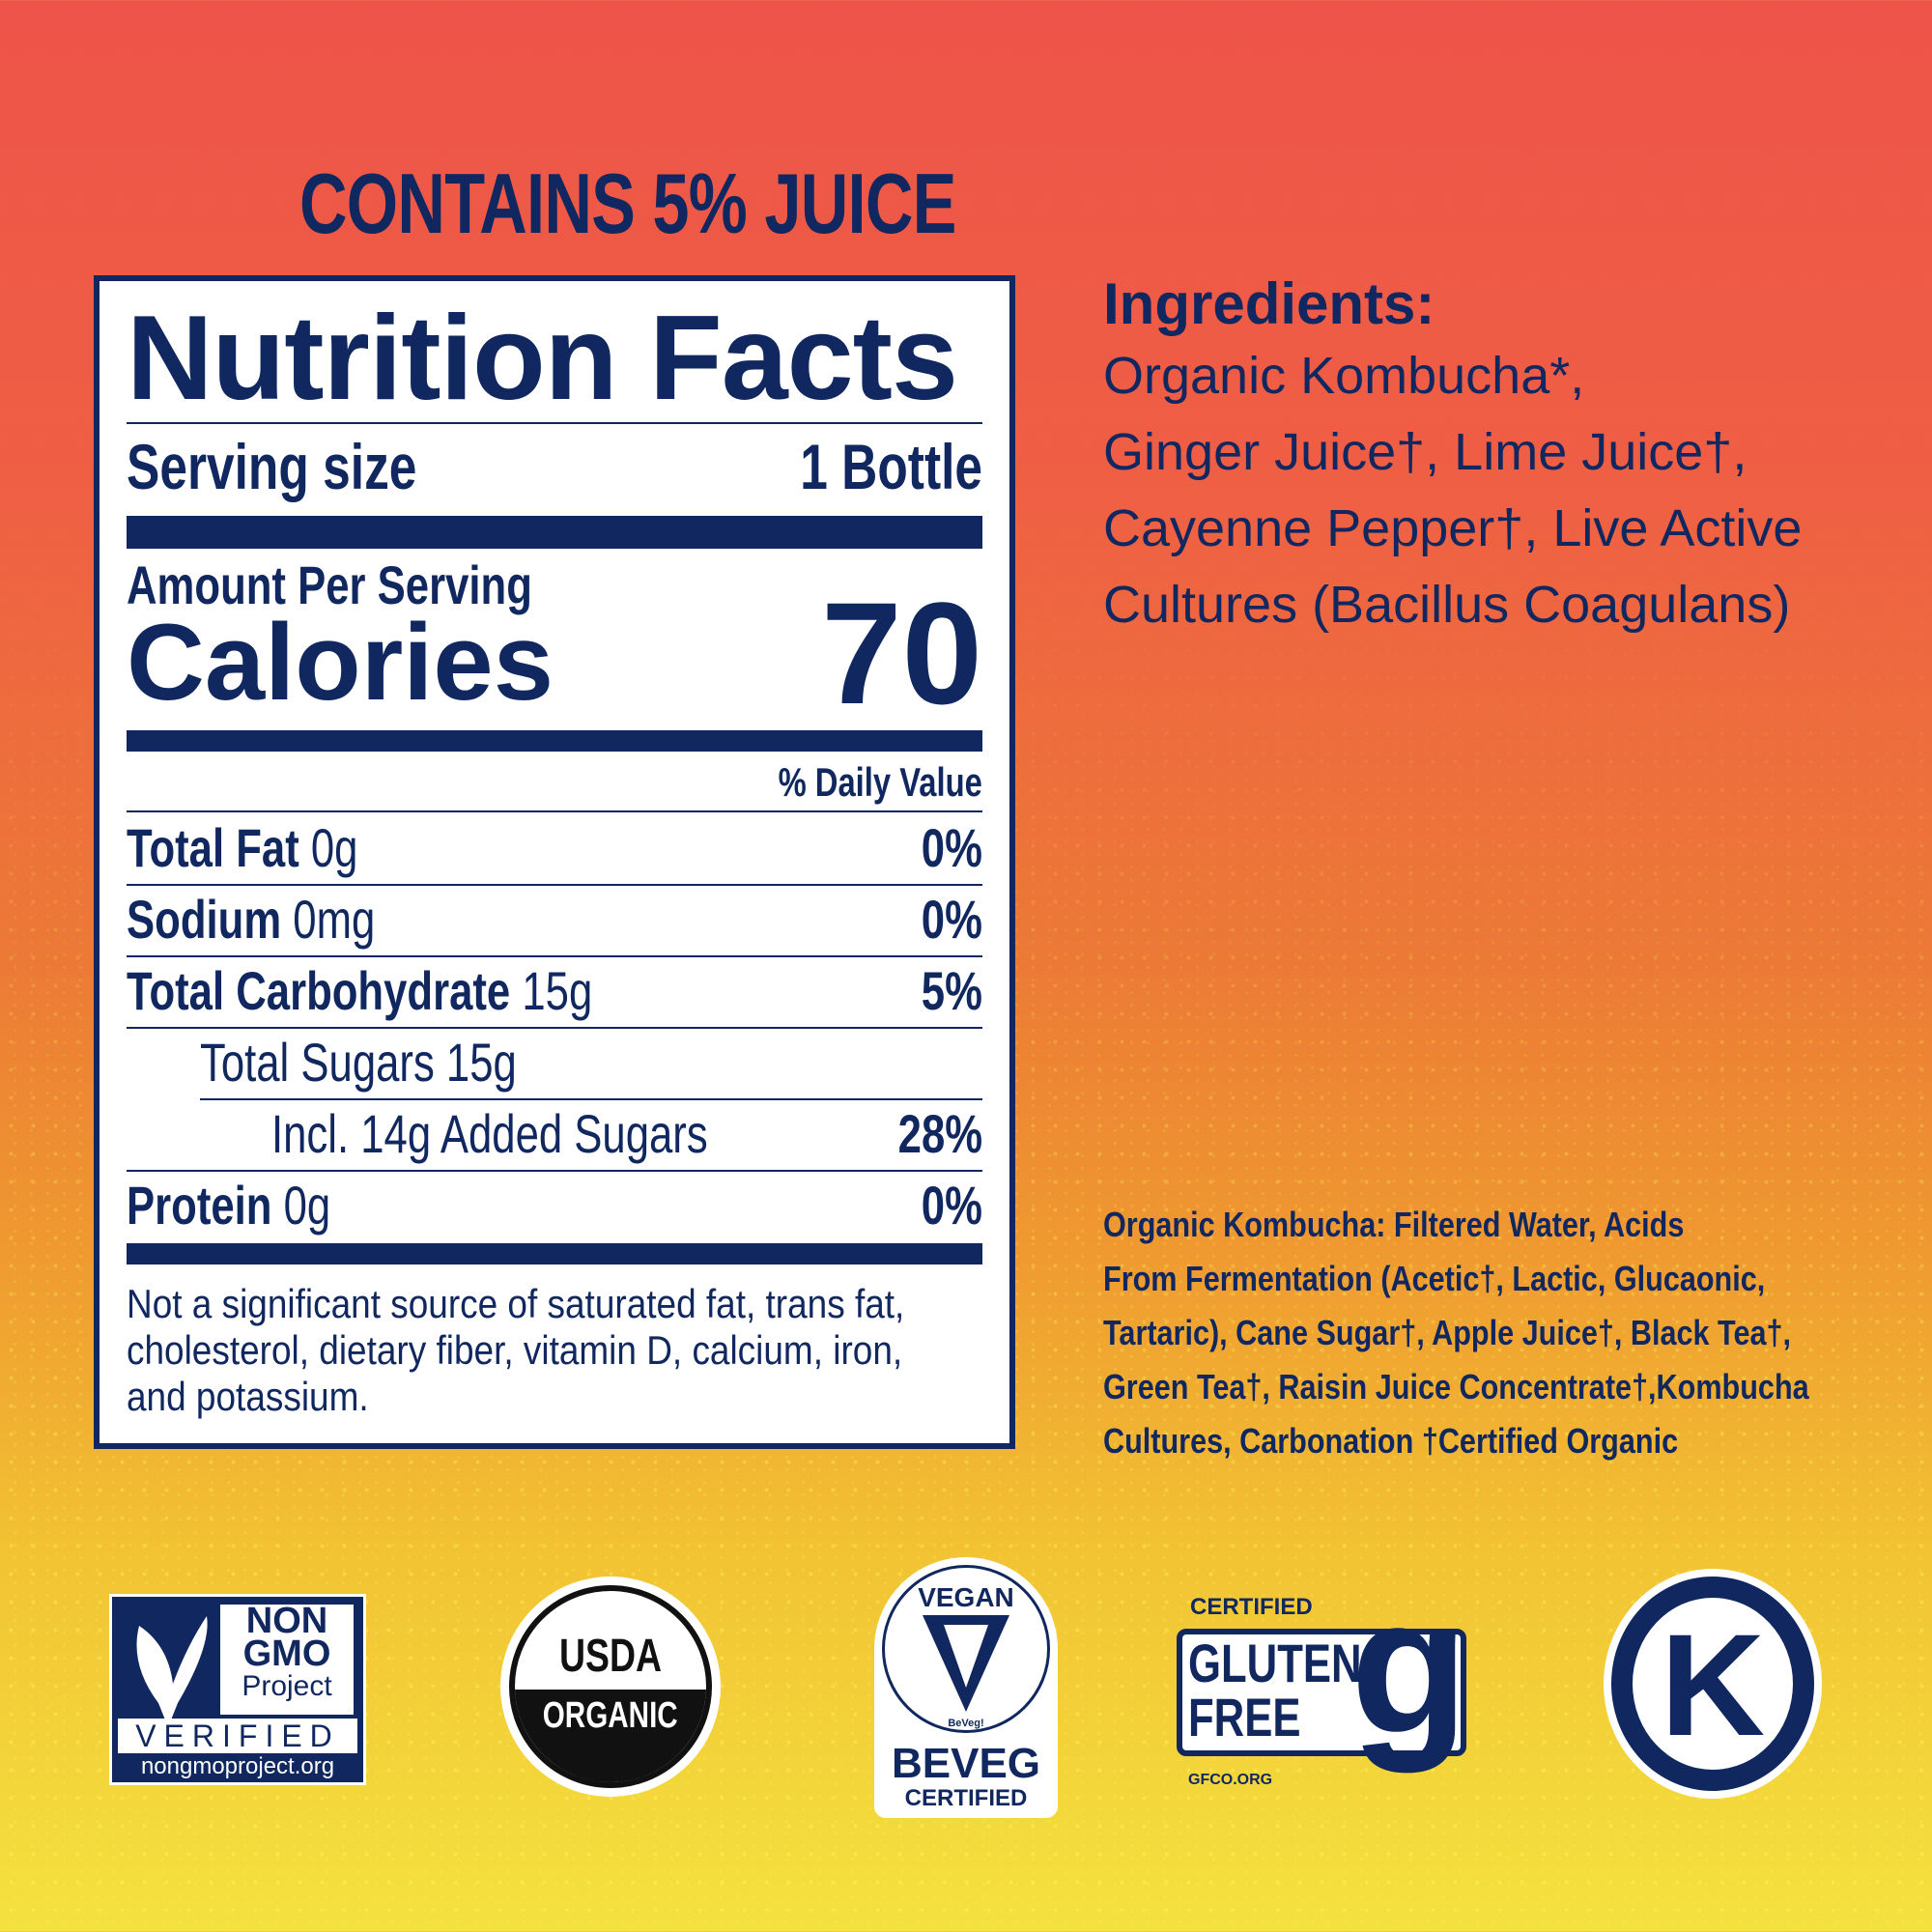  What do you see at coordinates (554, 990) in the screenshot?
I see `nutrient-row-carbohydrate: Total Carbohydrate 15g 5%` at bounding box center [554, 990].